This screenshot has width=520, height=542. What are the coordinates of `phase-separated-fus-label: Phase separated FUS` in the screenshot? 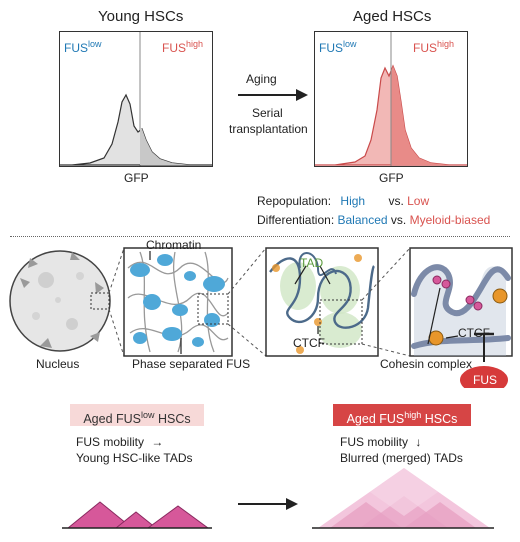 It's located at (191, 364).